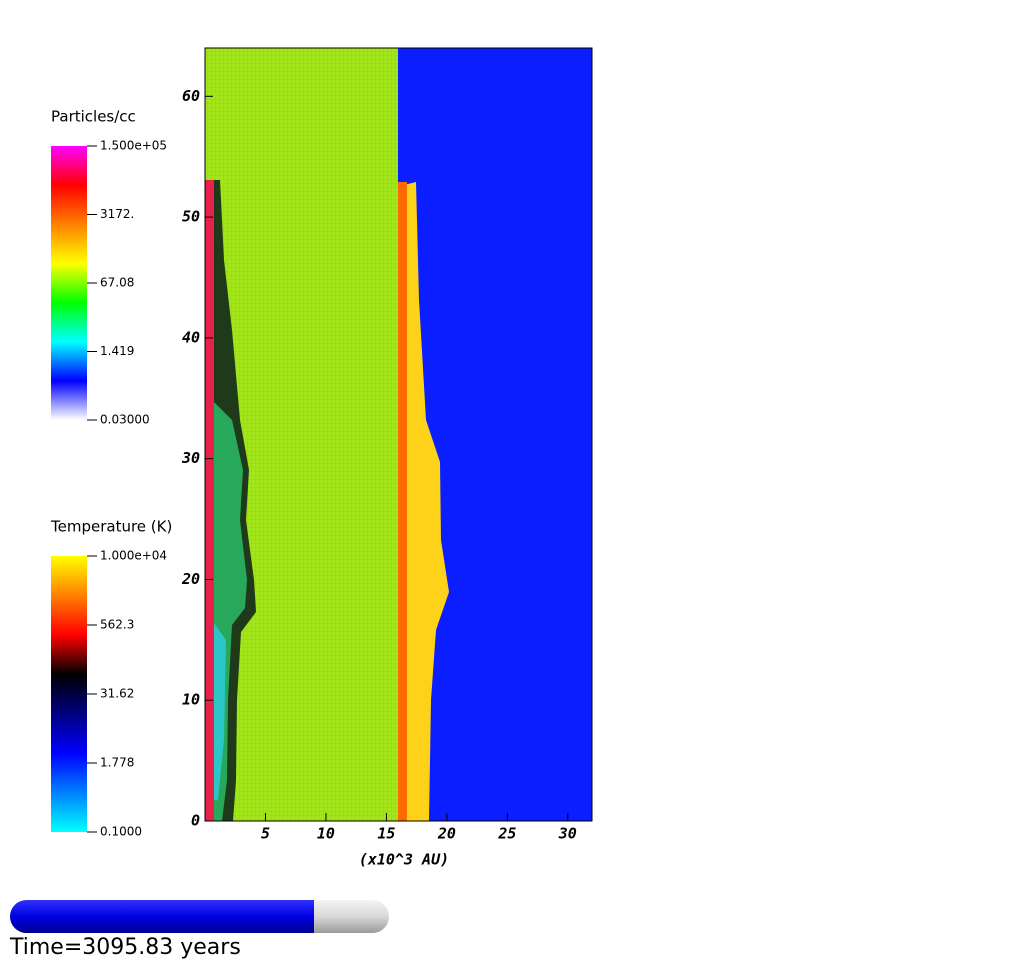 Image resolution: width=1027 pixels, height=971 pixels. Describe the element at coordinates (117, 351) in the screenshot. I see `colorbar-tick-label: 1.419` at that location.